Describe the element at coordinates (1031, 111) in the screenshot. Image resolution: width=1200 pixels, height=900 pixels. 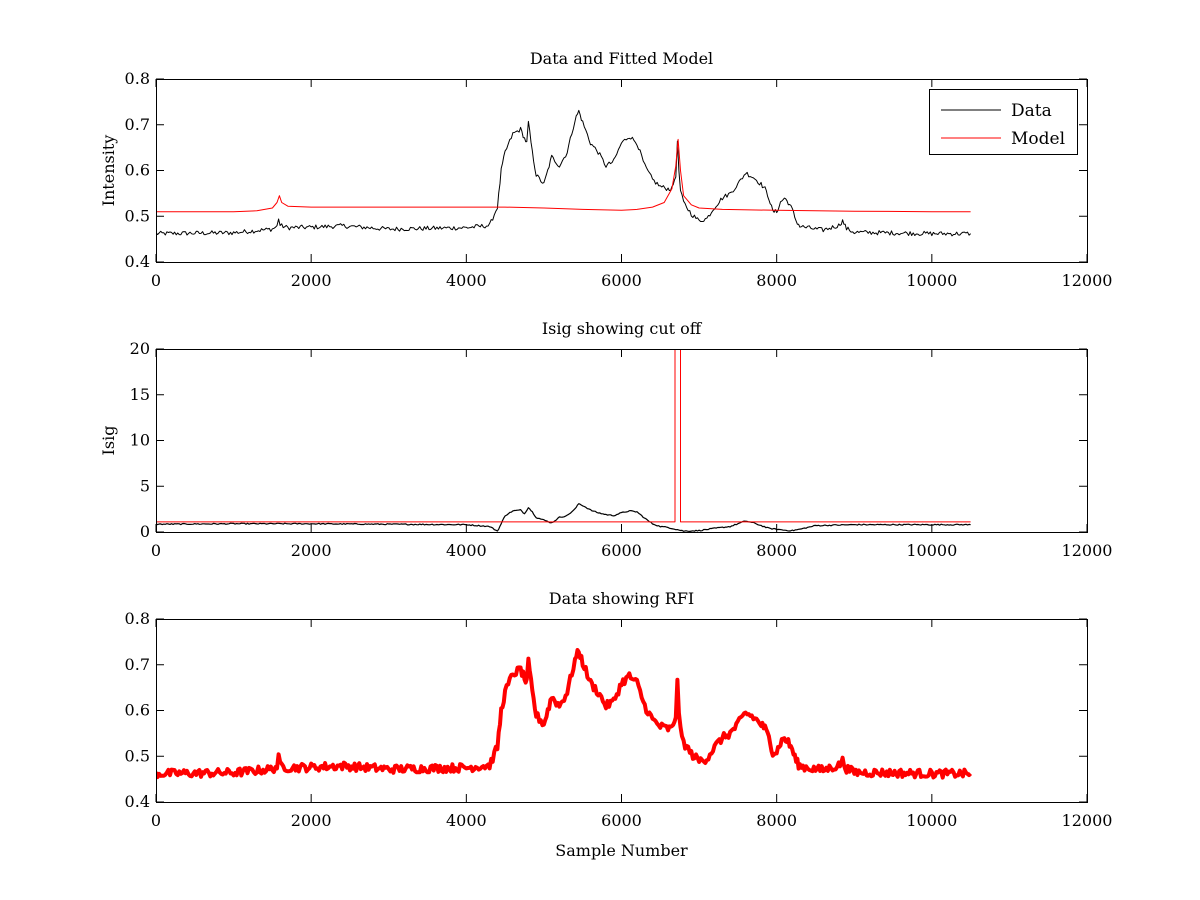
I see `legend-label-data: Data` at that location.